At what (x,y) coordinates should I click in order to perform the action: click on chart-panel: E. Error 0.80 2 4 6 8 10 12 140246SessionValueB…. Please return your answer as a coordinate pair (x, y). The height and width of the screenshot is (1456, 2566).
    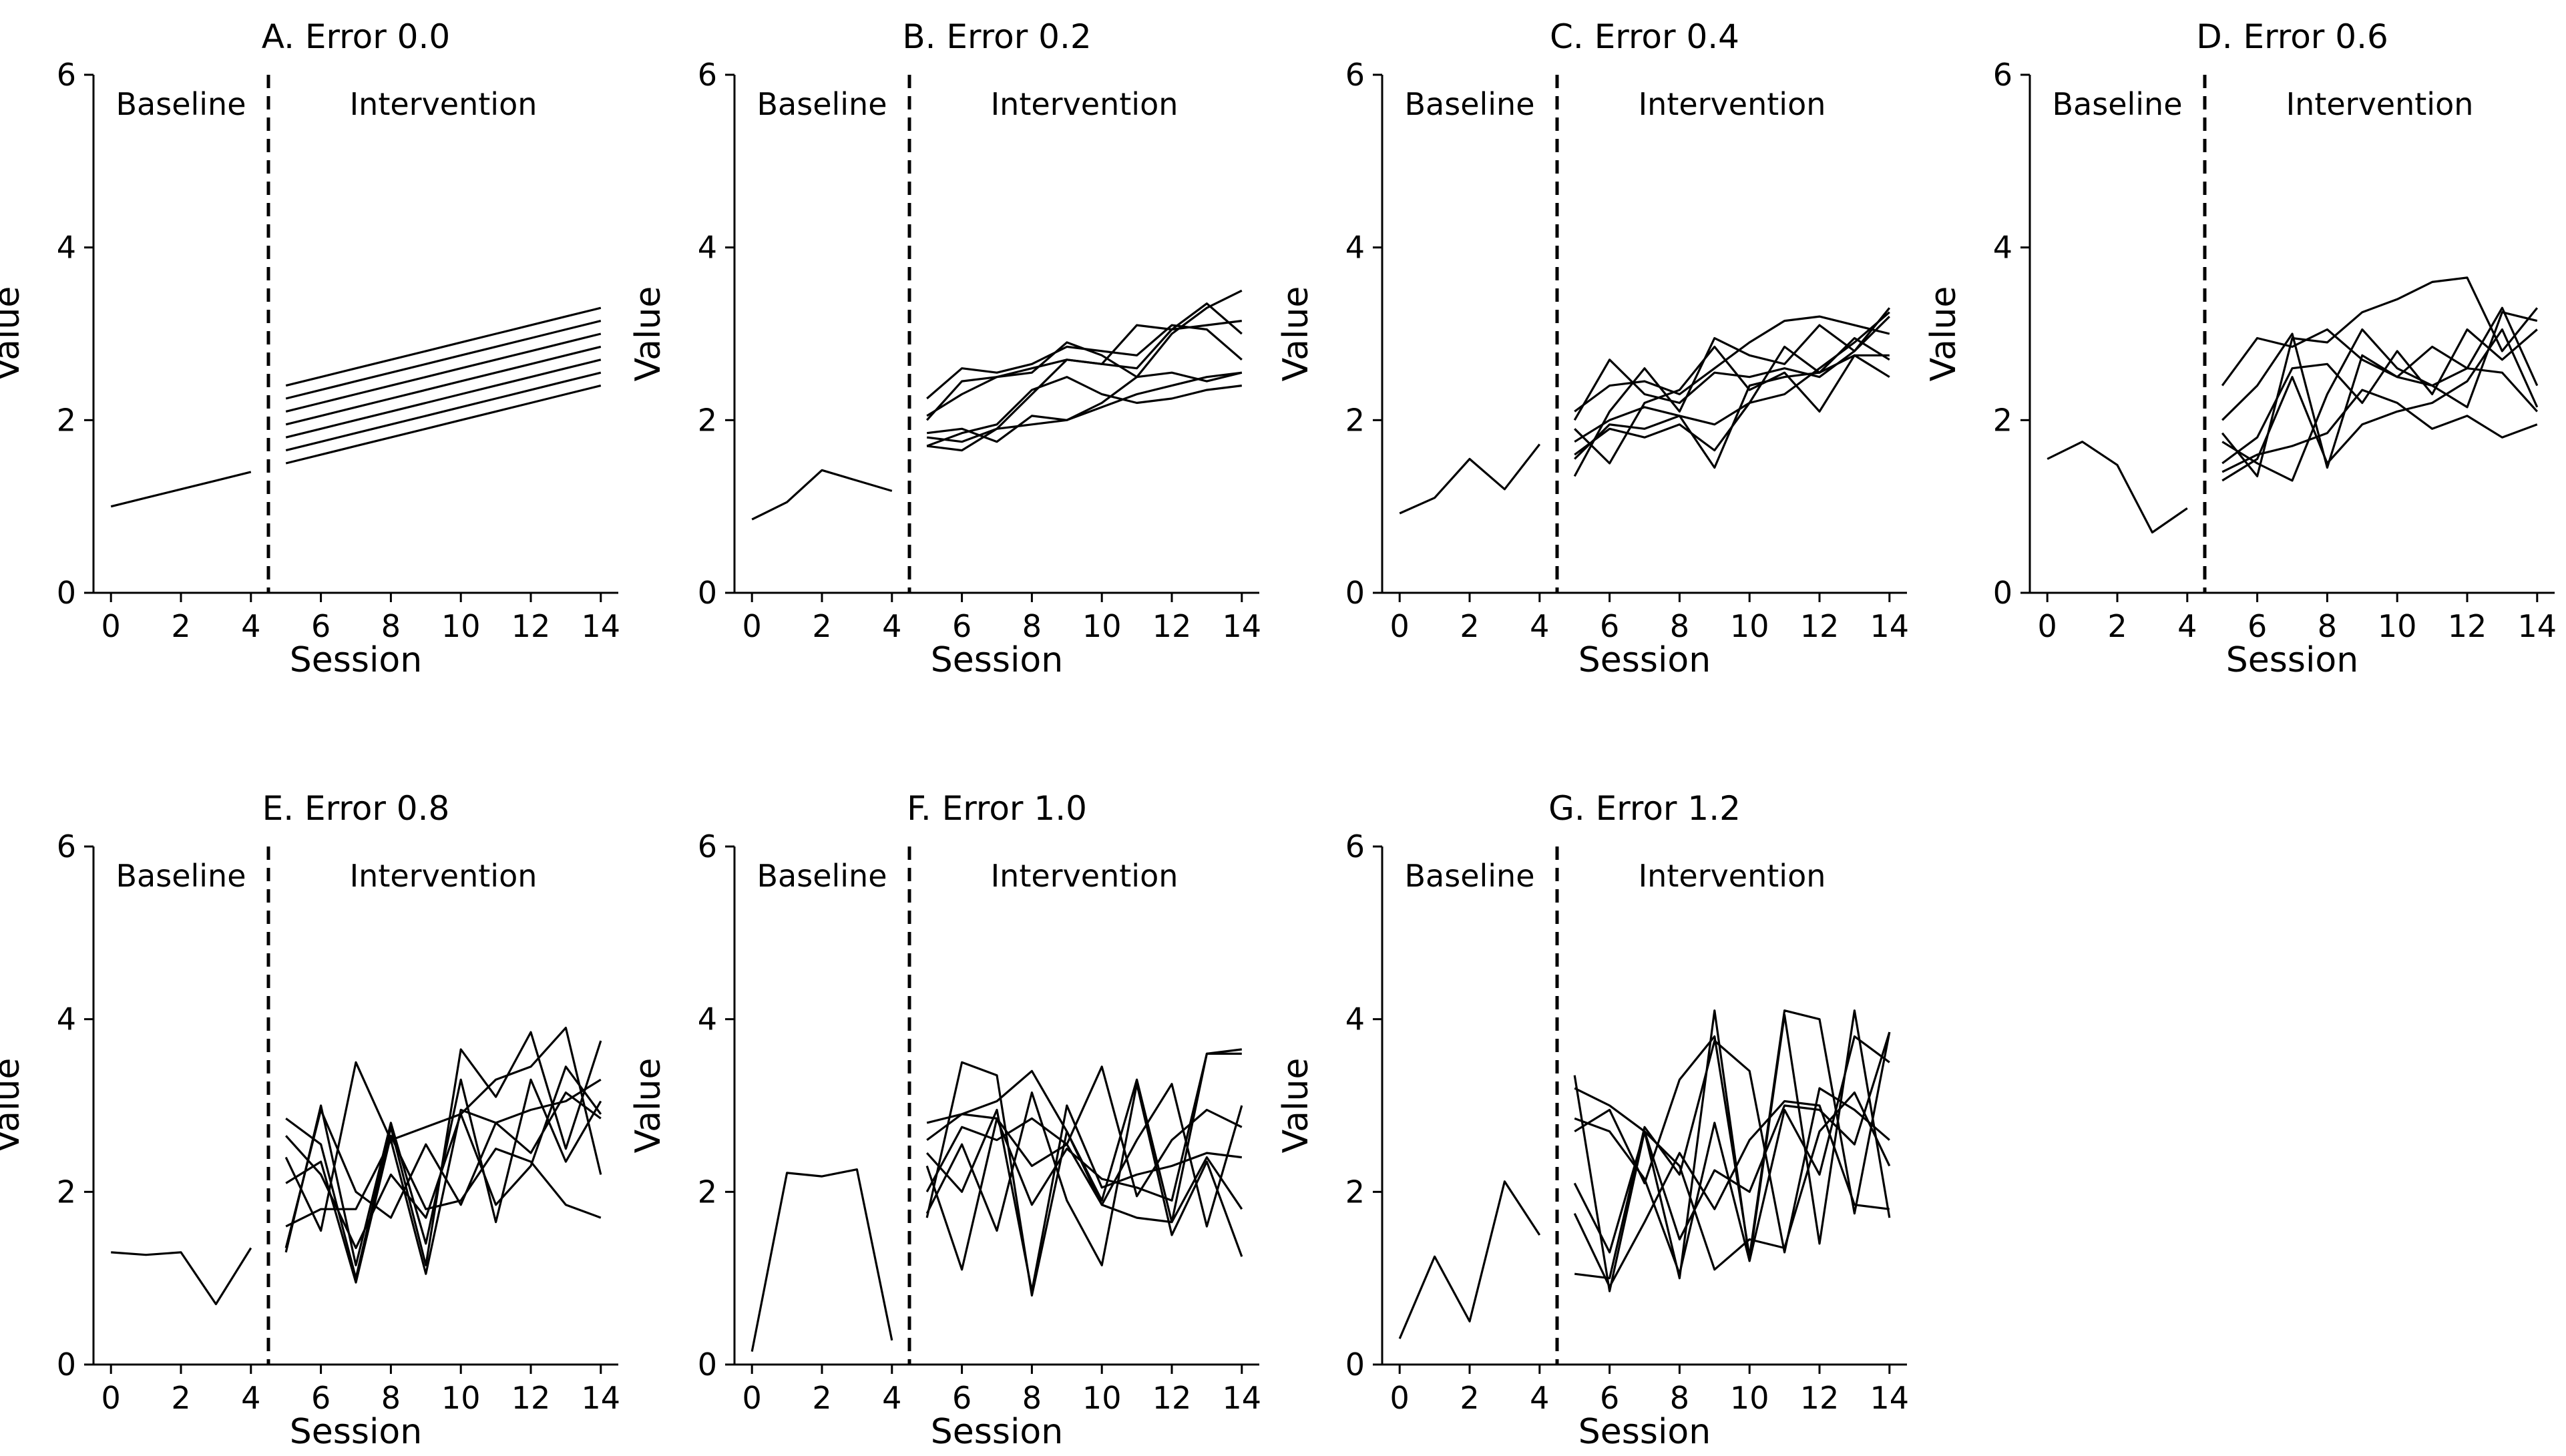
    Looking at the image, I should click on (310, 1120).